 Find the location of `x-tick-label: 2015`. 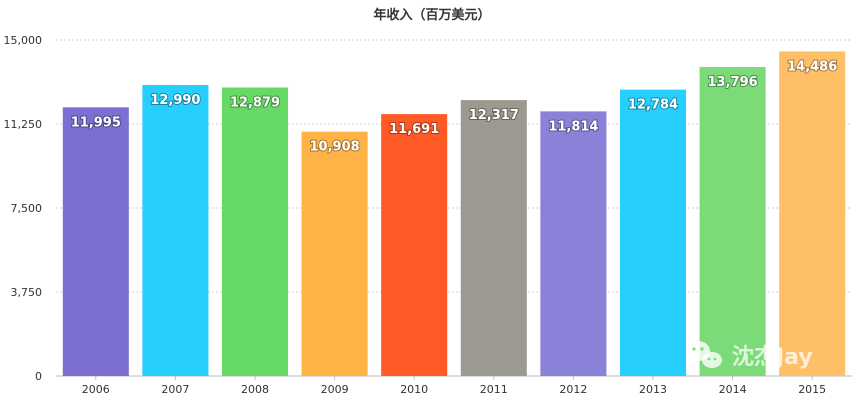

x-tick-label: 2015 is located at coordinates (812, 389).